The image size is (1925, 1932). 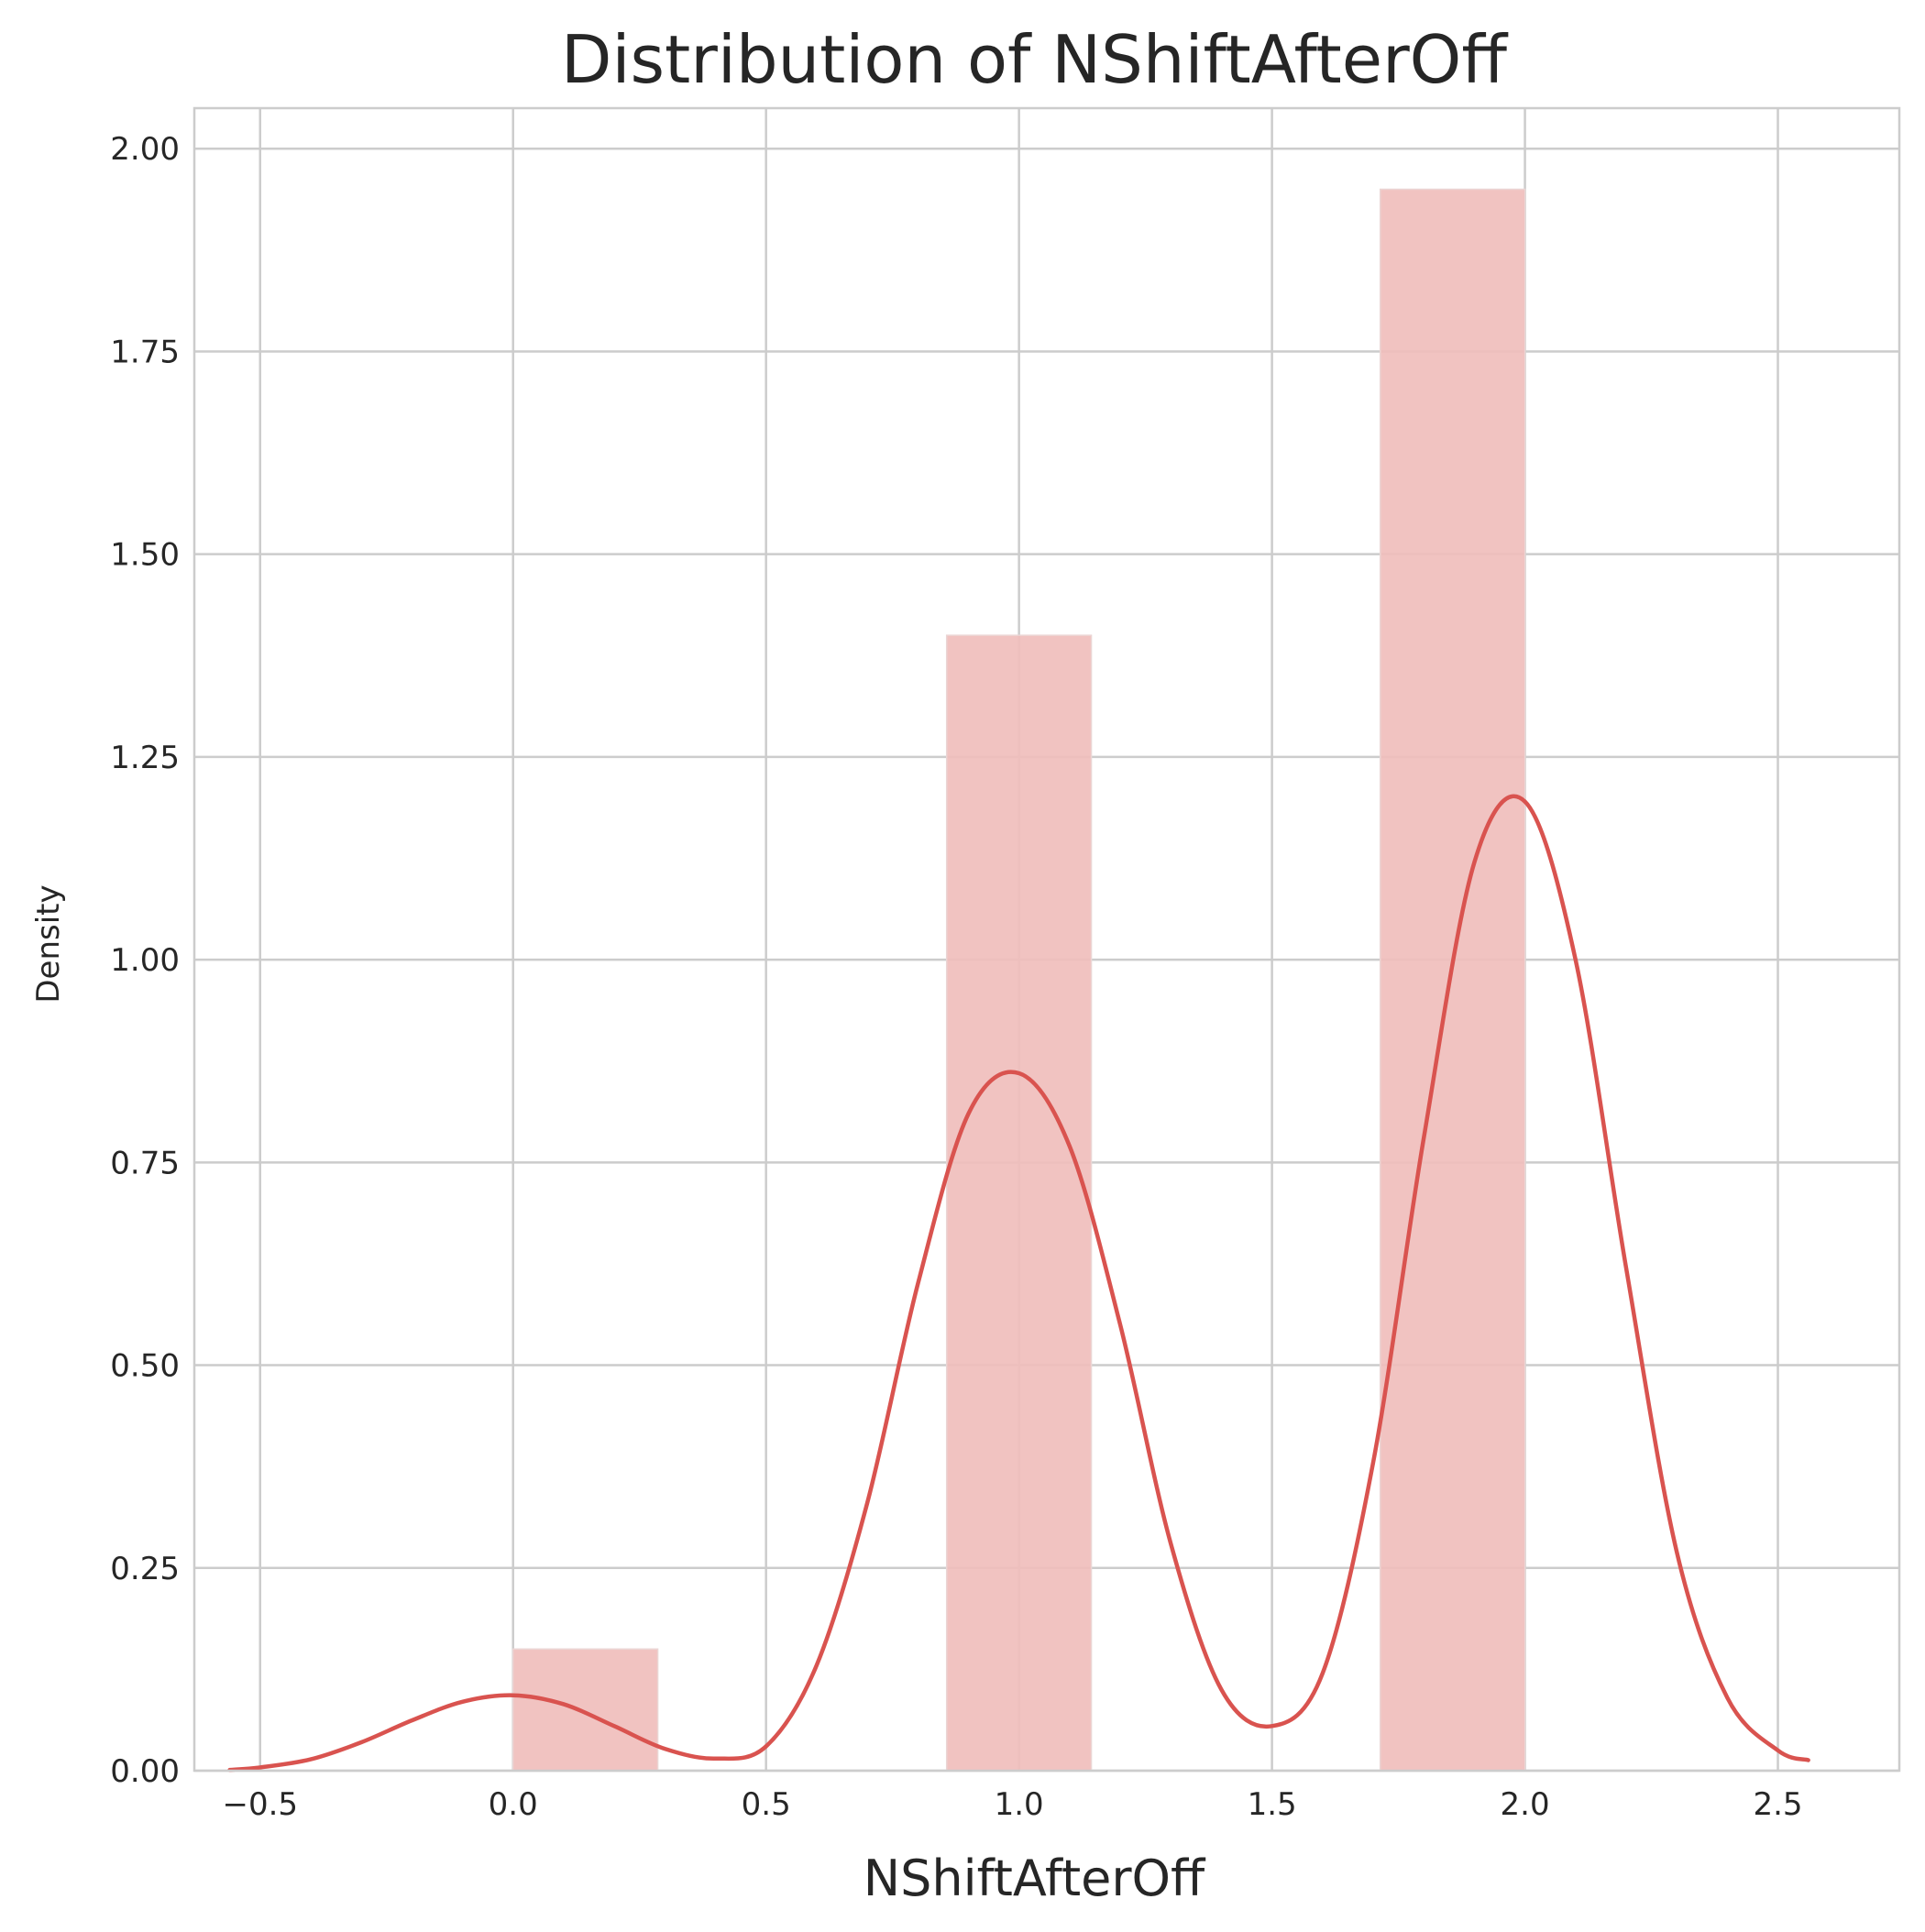 I want to click on x-tick-labels: −0.5 0.0 0.5 1.0 1.5 2.0 2.5, so click(x=1012, y=1804).